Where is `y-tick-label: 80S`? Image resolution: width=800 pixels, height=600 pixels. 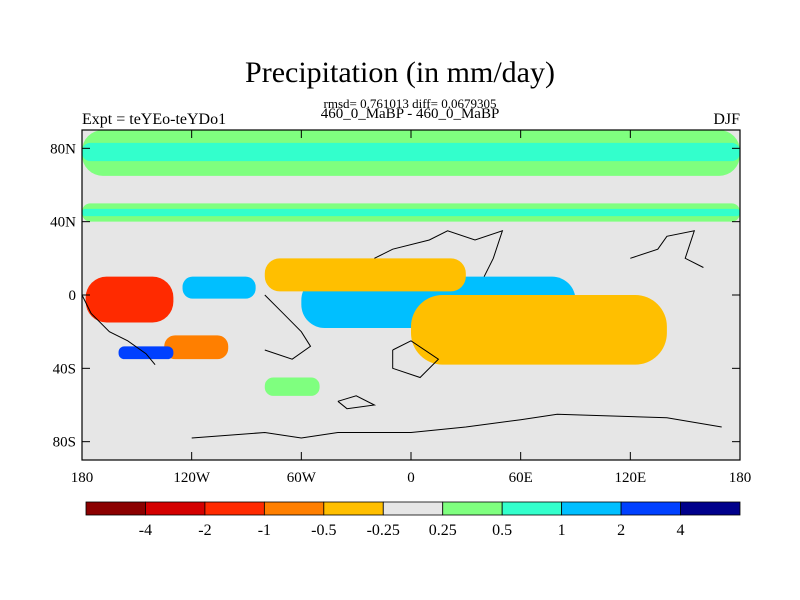
y-tick-label: 80S is located at coordinates (64, 443).